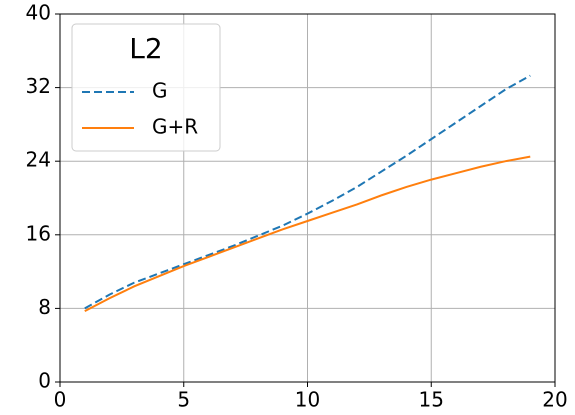 The width and height of the screenshot is (575, 415). What do you see at coordinates (431, 400) in the screenshot?
I see `x-tick-label: 15` at bounding box center [431, 400].